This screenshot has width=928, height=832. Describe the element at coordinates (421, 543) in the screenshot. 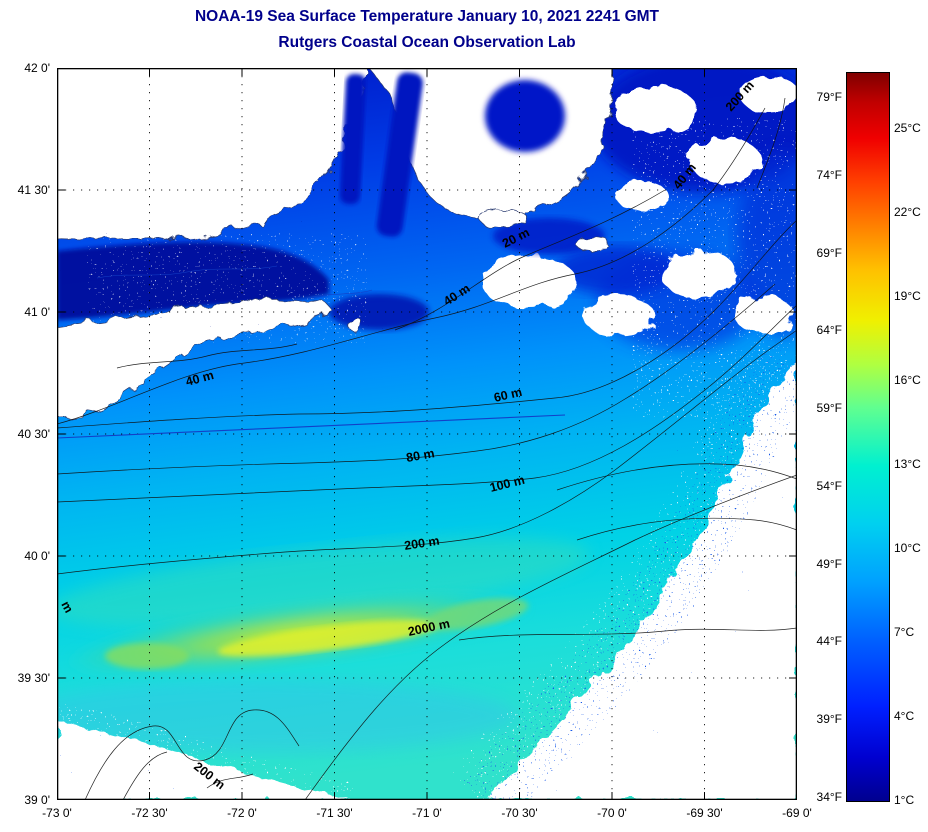

I see `contour-label: 200 m` at that location.